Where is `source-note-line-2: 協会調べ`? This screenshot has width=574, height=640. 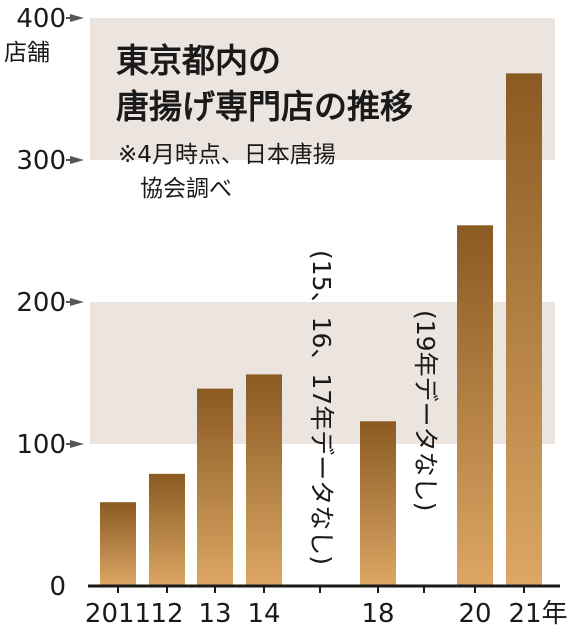 source-note-line-2: 協会調べ is located at coordinates (186, 189).